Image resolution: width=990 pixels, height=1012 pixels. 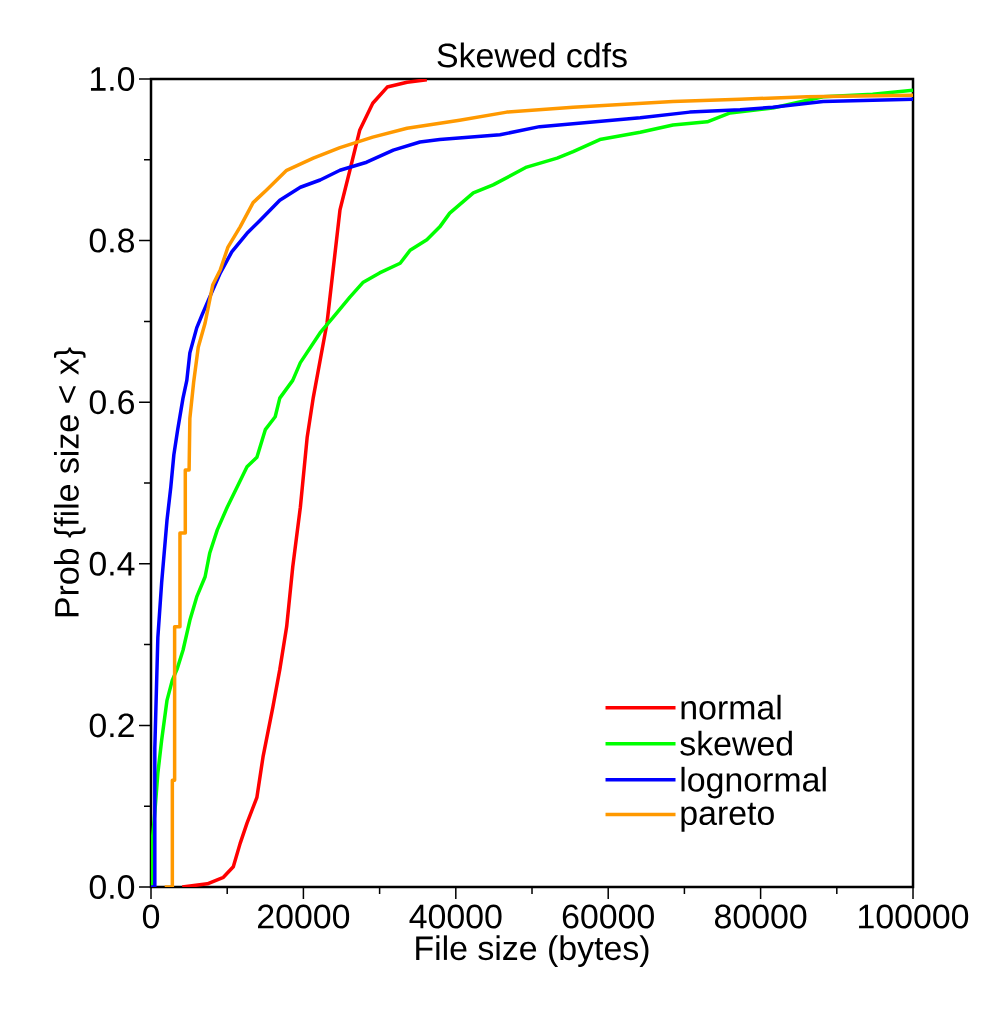 What do you see at coordinates (151, 916) in the screenshot?
I see `x-tick-label: 0` at bounding box center [151, 916].